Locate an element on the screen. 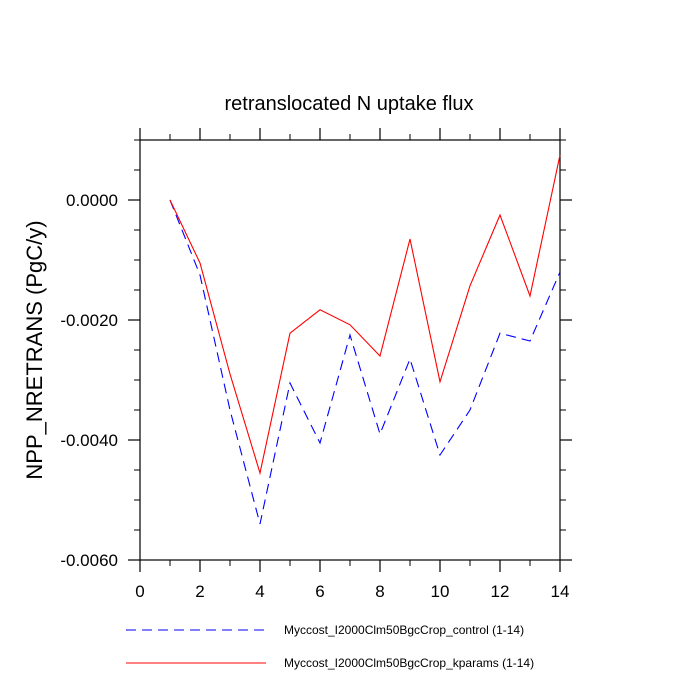 The image size is (700, 700). x-tick-label: 0 is located at coordinates (139, 591).